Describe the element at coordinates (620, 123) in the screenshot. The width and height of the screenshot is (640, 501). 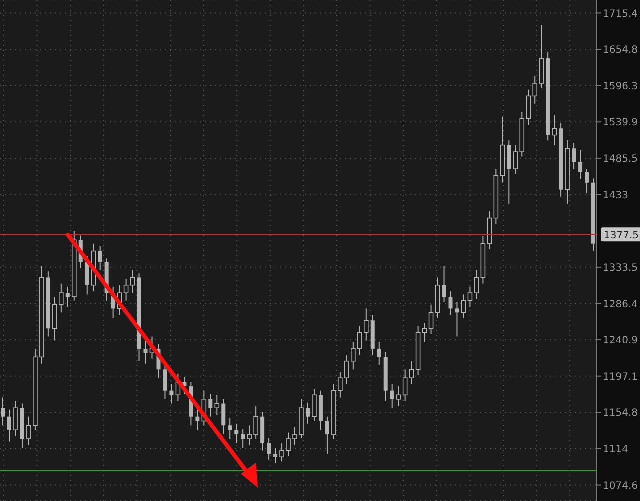
I see `y-tick-label: 1539.9` at that location.